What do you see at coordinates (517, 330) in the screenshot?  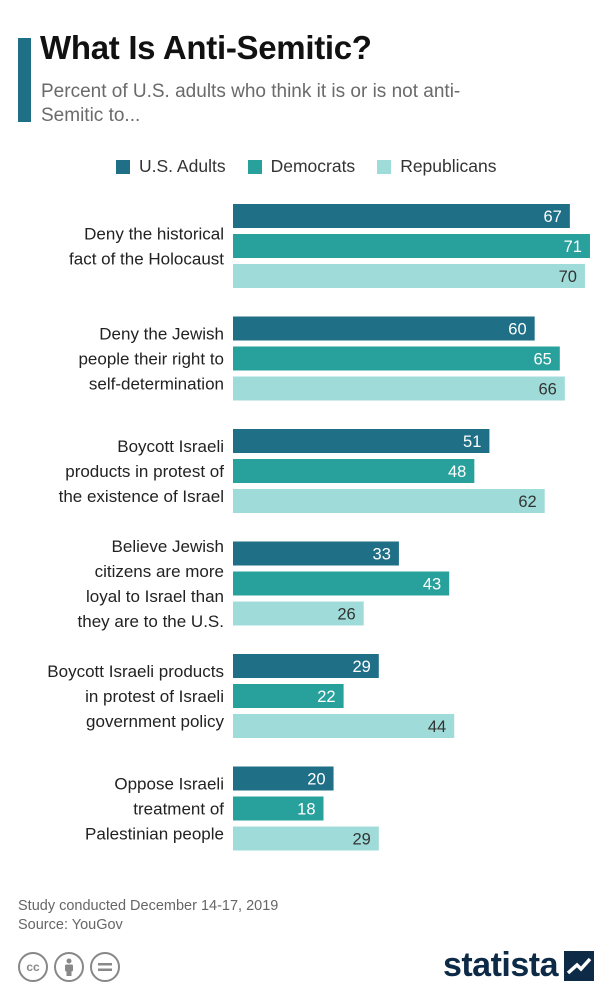 I see `bar-value-label: 60` at bounding box center [517, 330].